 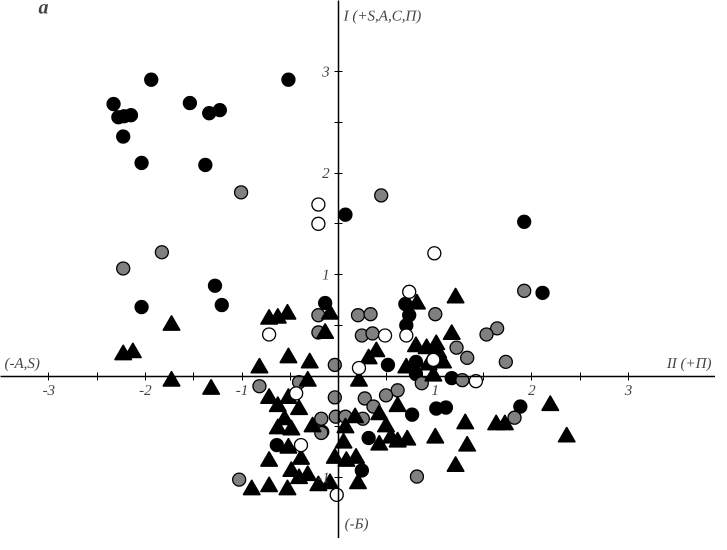 I want to click on x-tick-label: 3, so click(x=628, y=391).